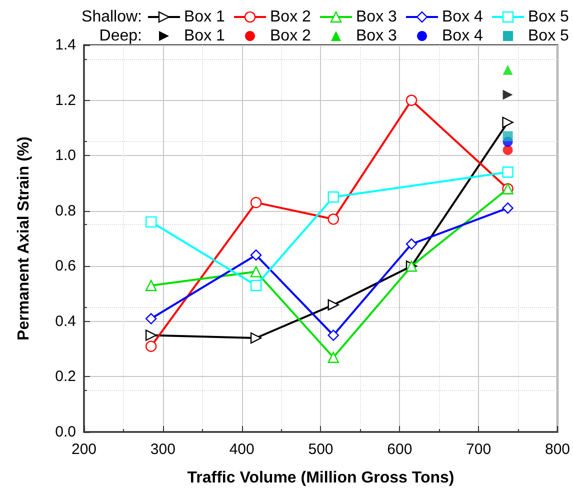 This screenshot has height=492, width=573. Describe the element at coordinates (24, 238) in the screenshot. I see `y-axis-title: Permanent Axial Strain (%)` at that location.